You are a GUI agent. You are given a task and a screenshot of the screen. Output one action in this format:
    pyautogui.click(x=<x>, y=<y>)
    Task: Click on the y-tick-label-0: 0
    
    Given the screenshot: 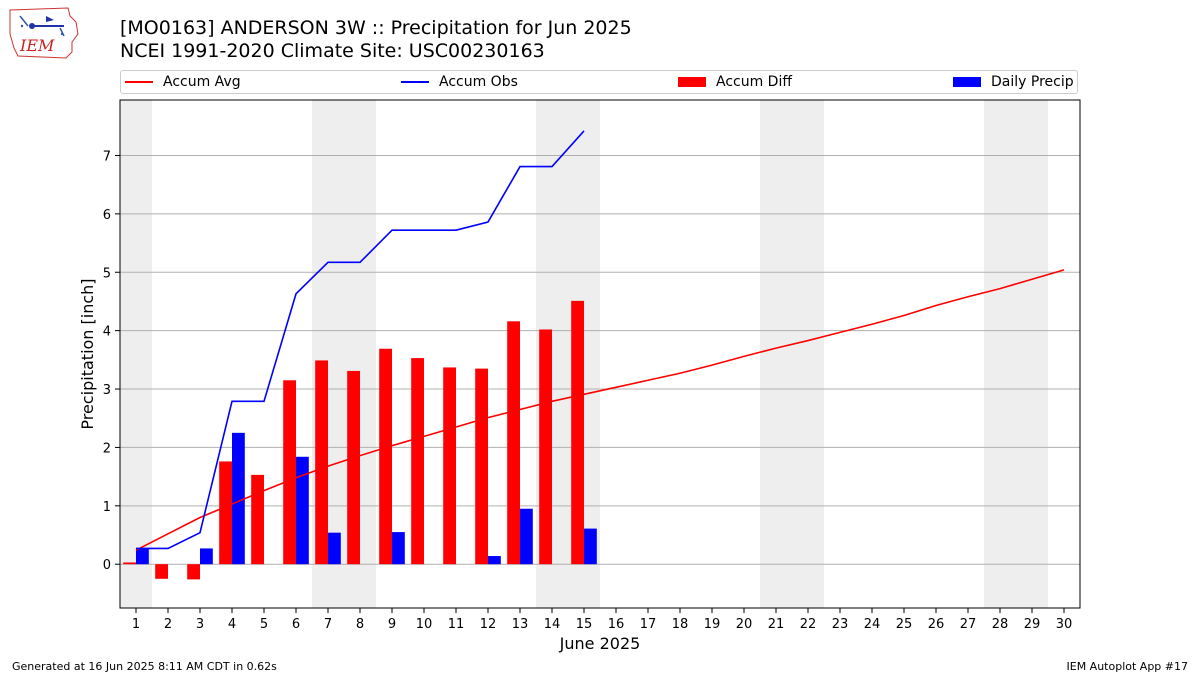 What is the action you would take?
    pyautogui.click(x=107, y=565)
    